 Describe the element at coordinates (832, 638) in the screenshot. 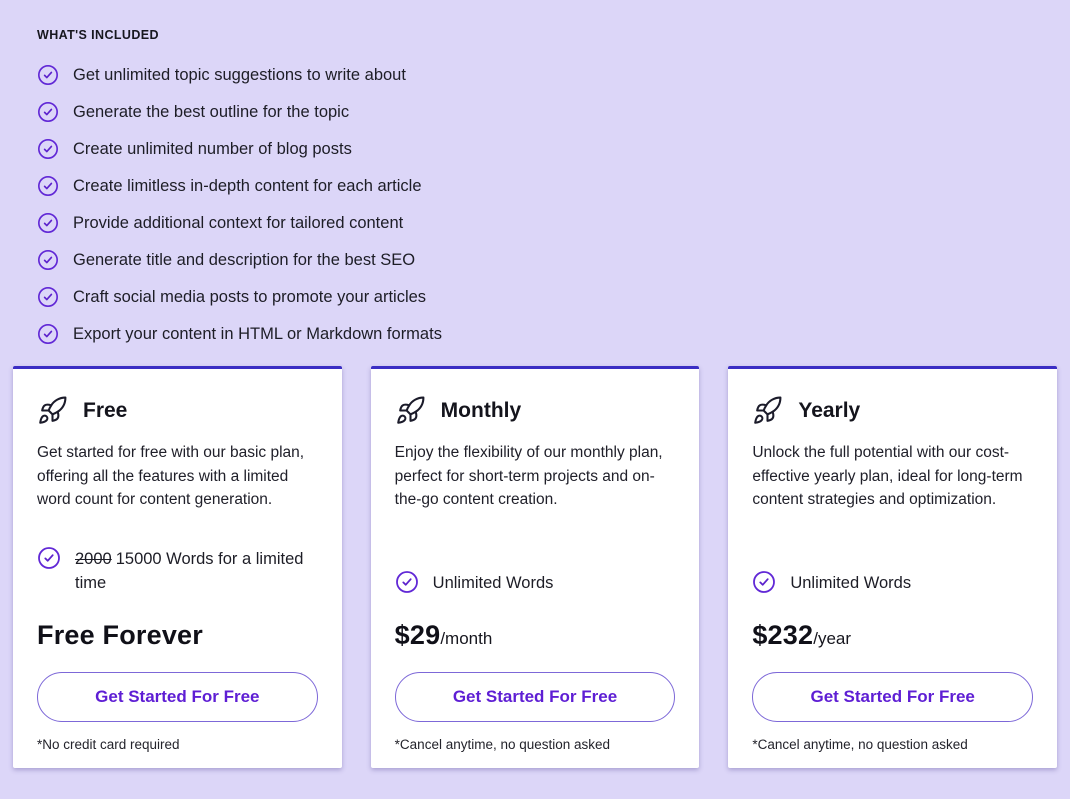

I see `price-period: /year` at that location.